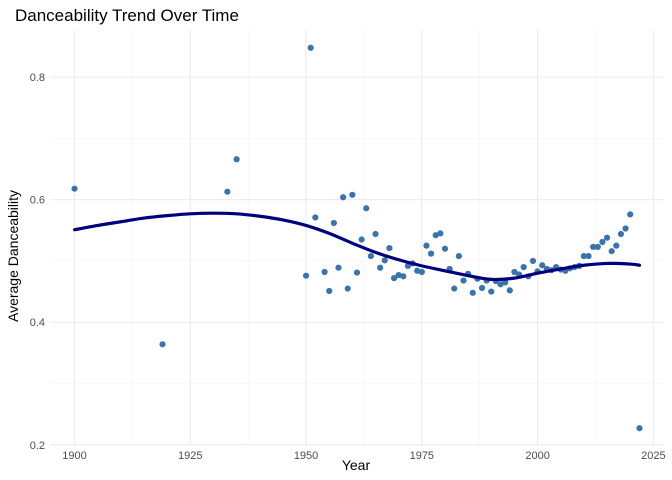  I want to click on y-tick-label: 0.8, so click(37, 78).